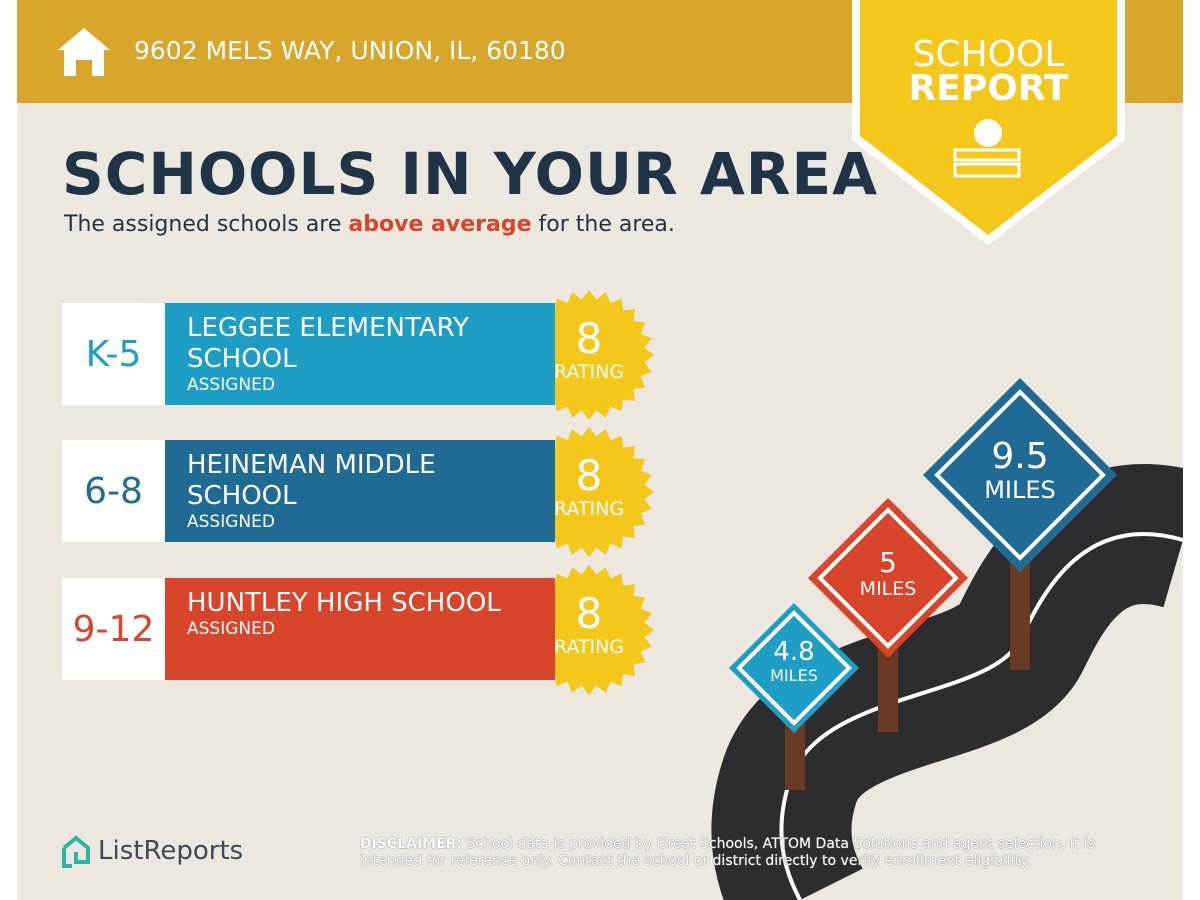 This screenshot has height=900, width=1200. Describe the element at coordinates (470, 174) in the screenshot. I see `title: SCHOOLS IN YOUR AREA` at that location.